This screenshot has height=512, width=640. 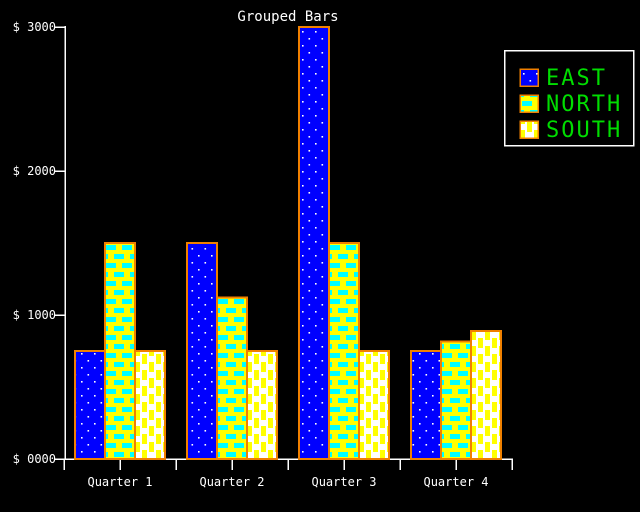 I want to click on x-axis-label-quarter-4: Quarter 4, so click(x=455, y=482).